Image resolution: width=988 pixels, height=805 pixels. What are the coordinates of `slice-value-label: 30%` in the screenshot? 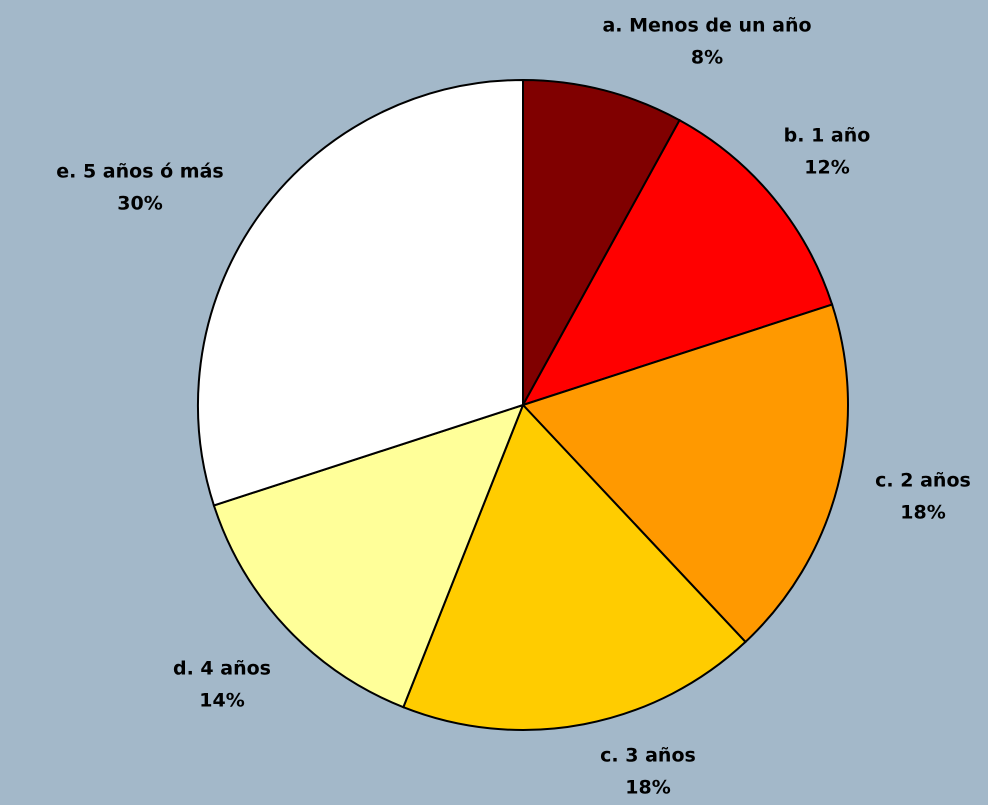 It's located at (139, 204).